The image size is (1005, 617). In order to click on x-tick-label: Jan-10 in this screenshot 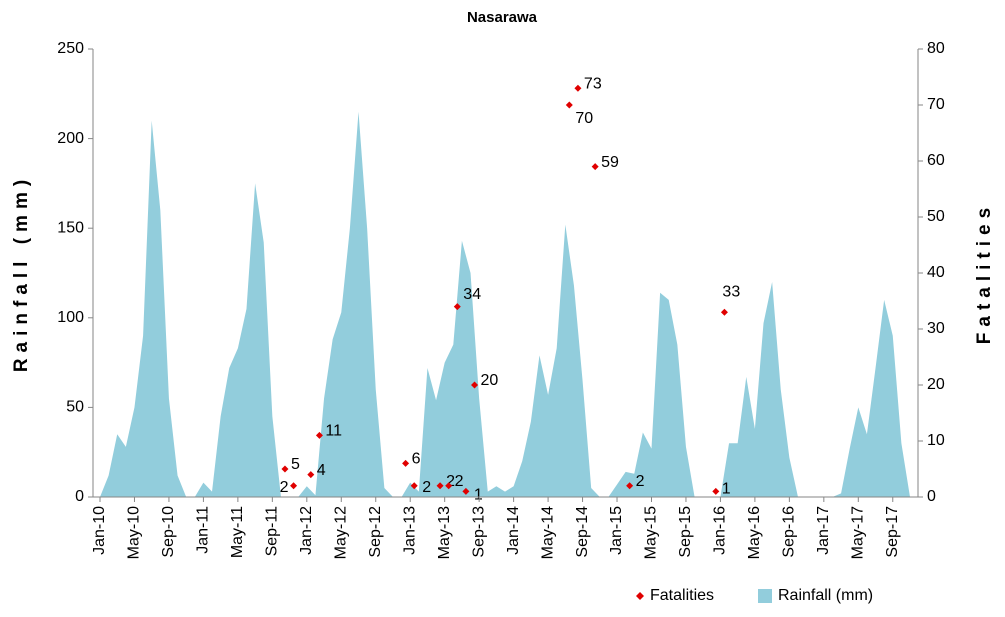, I will do `click(99, 530)`.